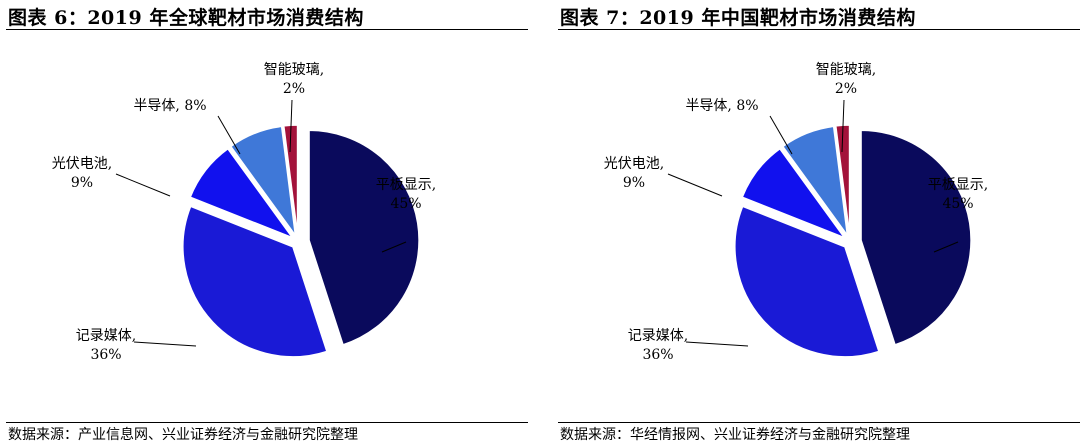  Describe the element at coordinates (183, 435) in the screenshot. I see `source-note: 数据来源：产业信息网、兴业证券经济与金融研究院整理` at that location.